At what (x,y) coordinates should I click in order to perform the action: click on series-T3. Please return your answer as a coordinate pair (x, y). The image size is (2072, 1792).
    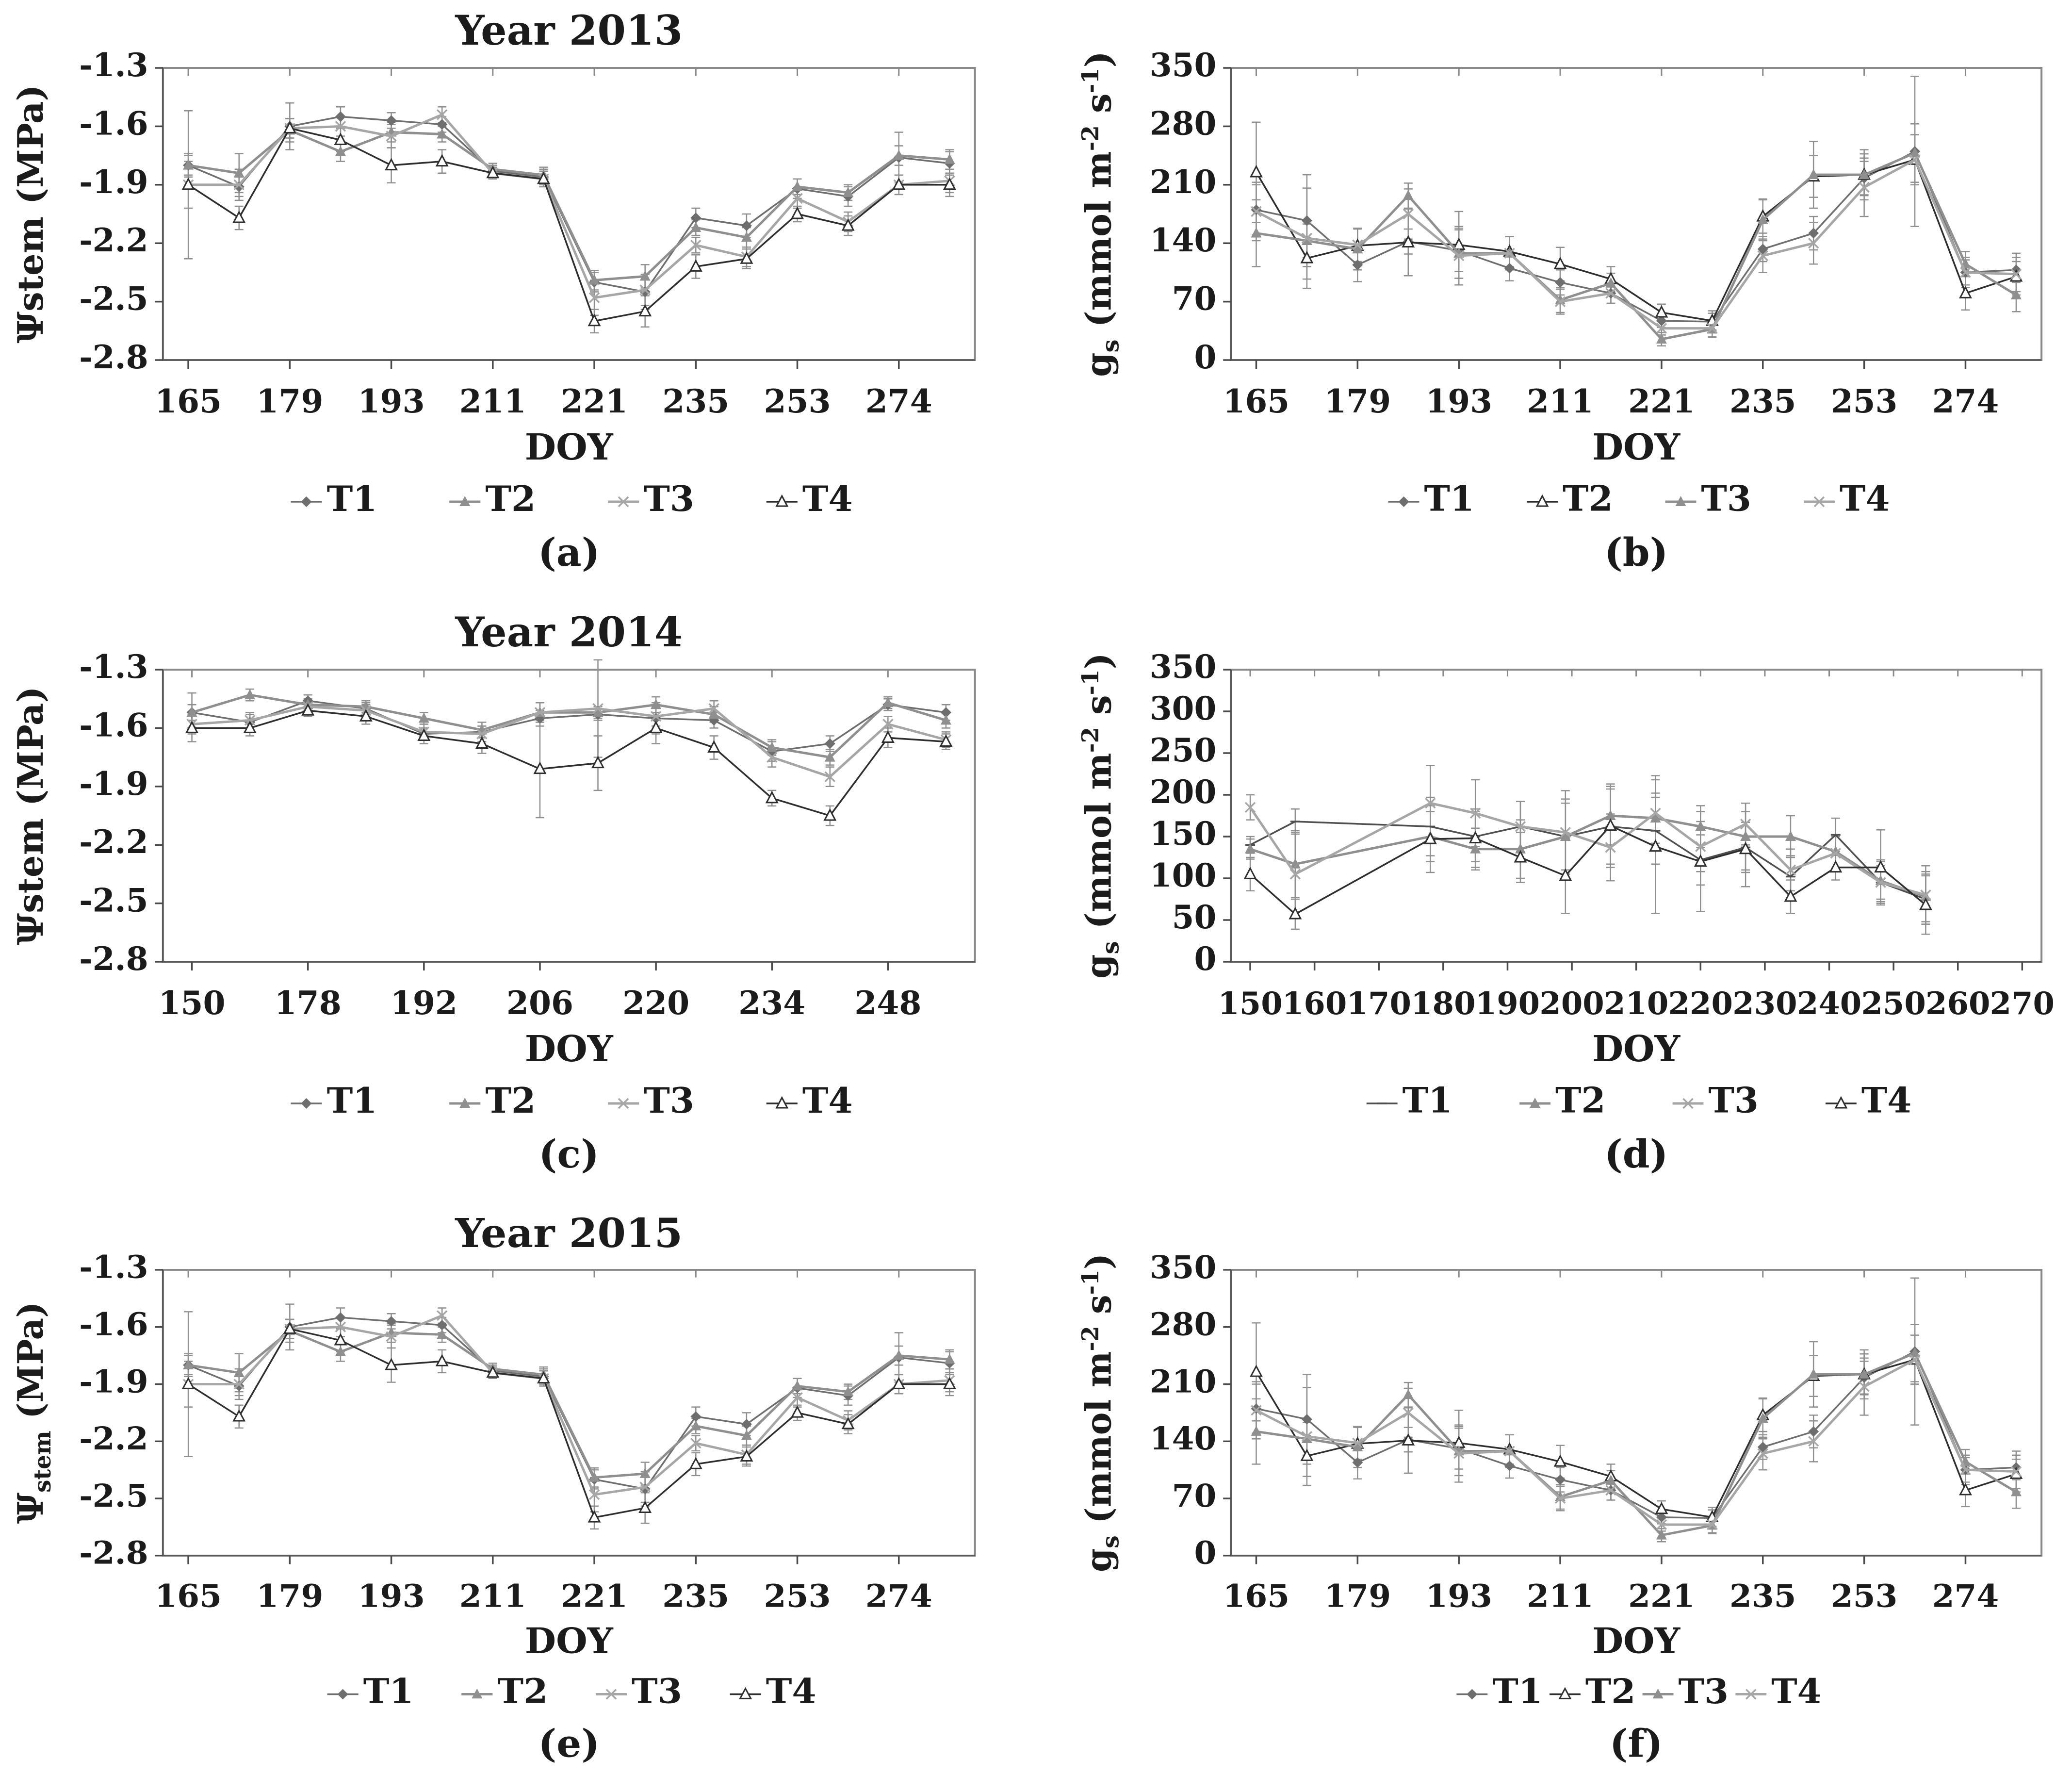
    Looking at the image, I should click on (568, 206).